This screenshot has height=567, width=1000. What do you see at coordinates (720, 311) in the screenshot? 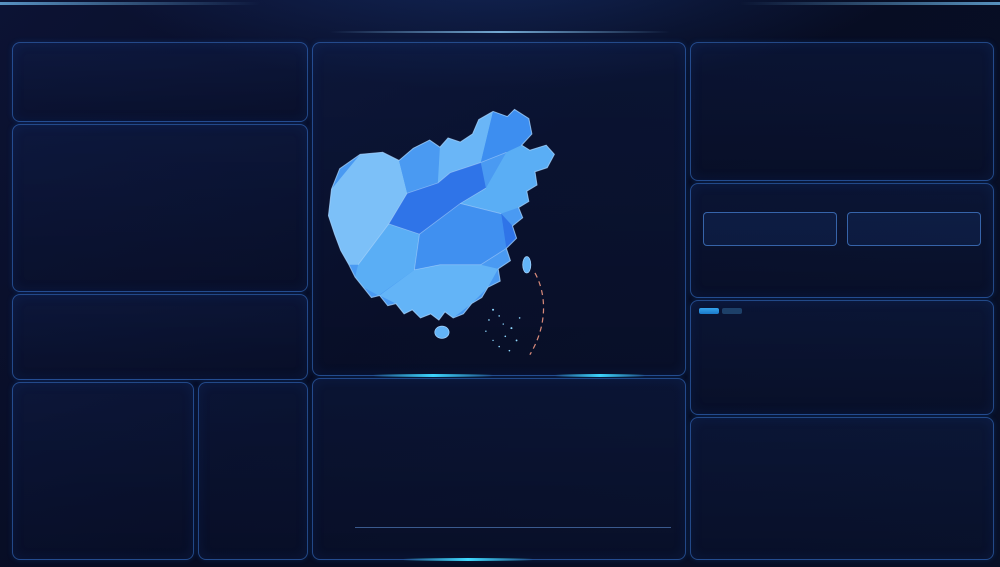
I see `table-tabs` at bounding box center [720, 311].